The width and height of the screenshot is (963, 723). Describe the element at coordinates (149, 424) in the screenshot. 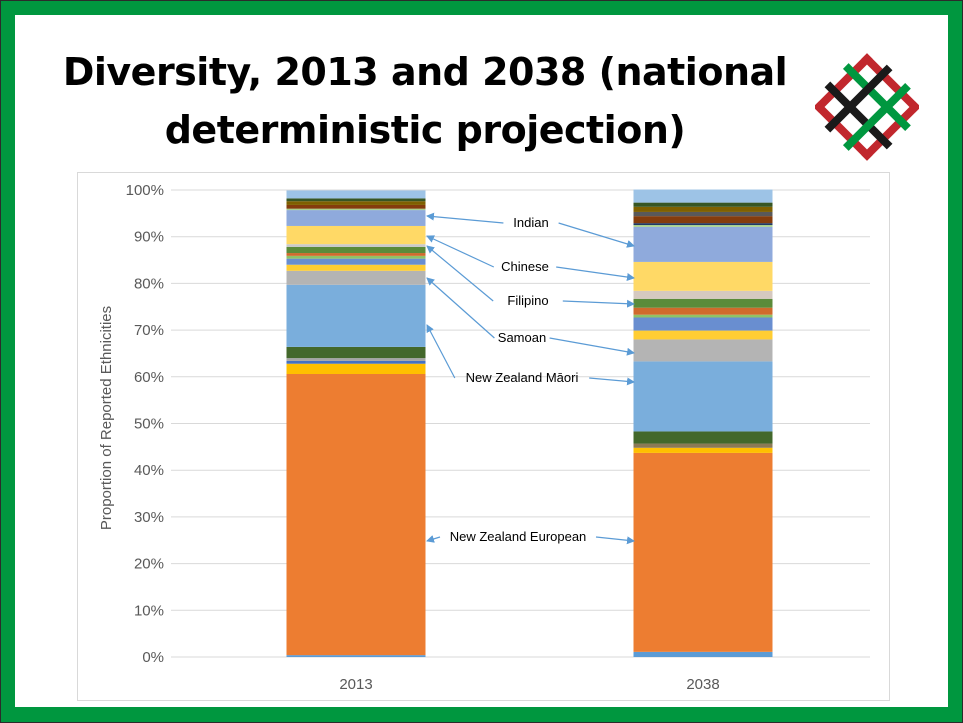

I see `y-tick-label: 50%` at that location.